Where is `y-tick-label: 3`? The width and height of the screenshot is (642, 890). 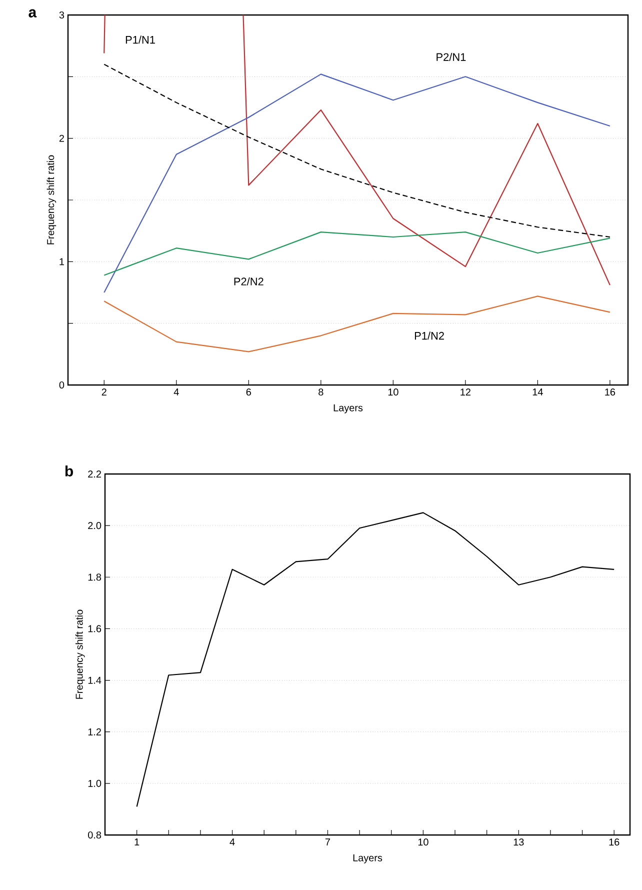
y-tick-label: 3 is located at coordinates (61, 15).